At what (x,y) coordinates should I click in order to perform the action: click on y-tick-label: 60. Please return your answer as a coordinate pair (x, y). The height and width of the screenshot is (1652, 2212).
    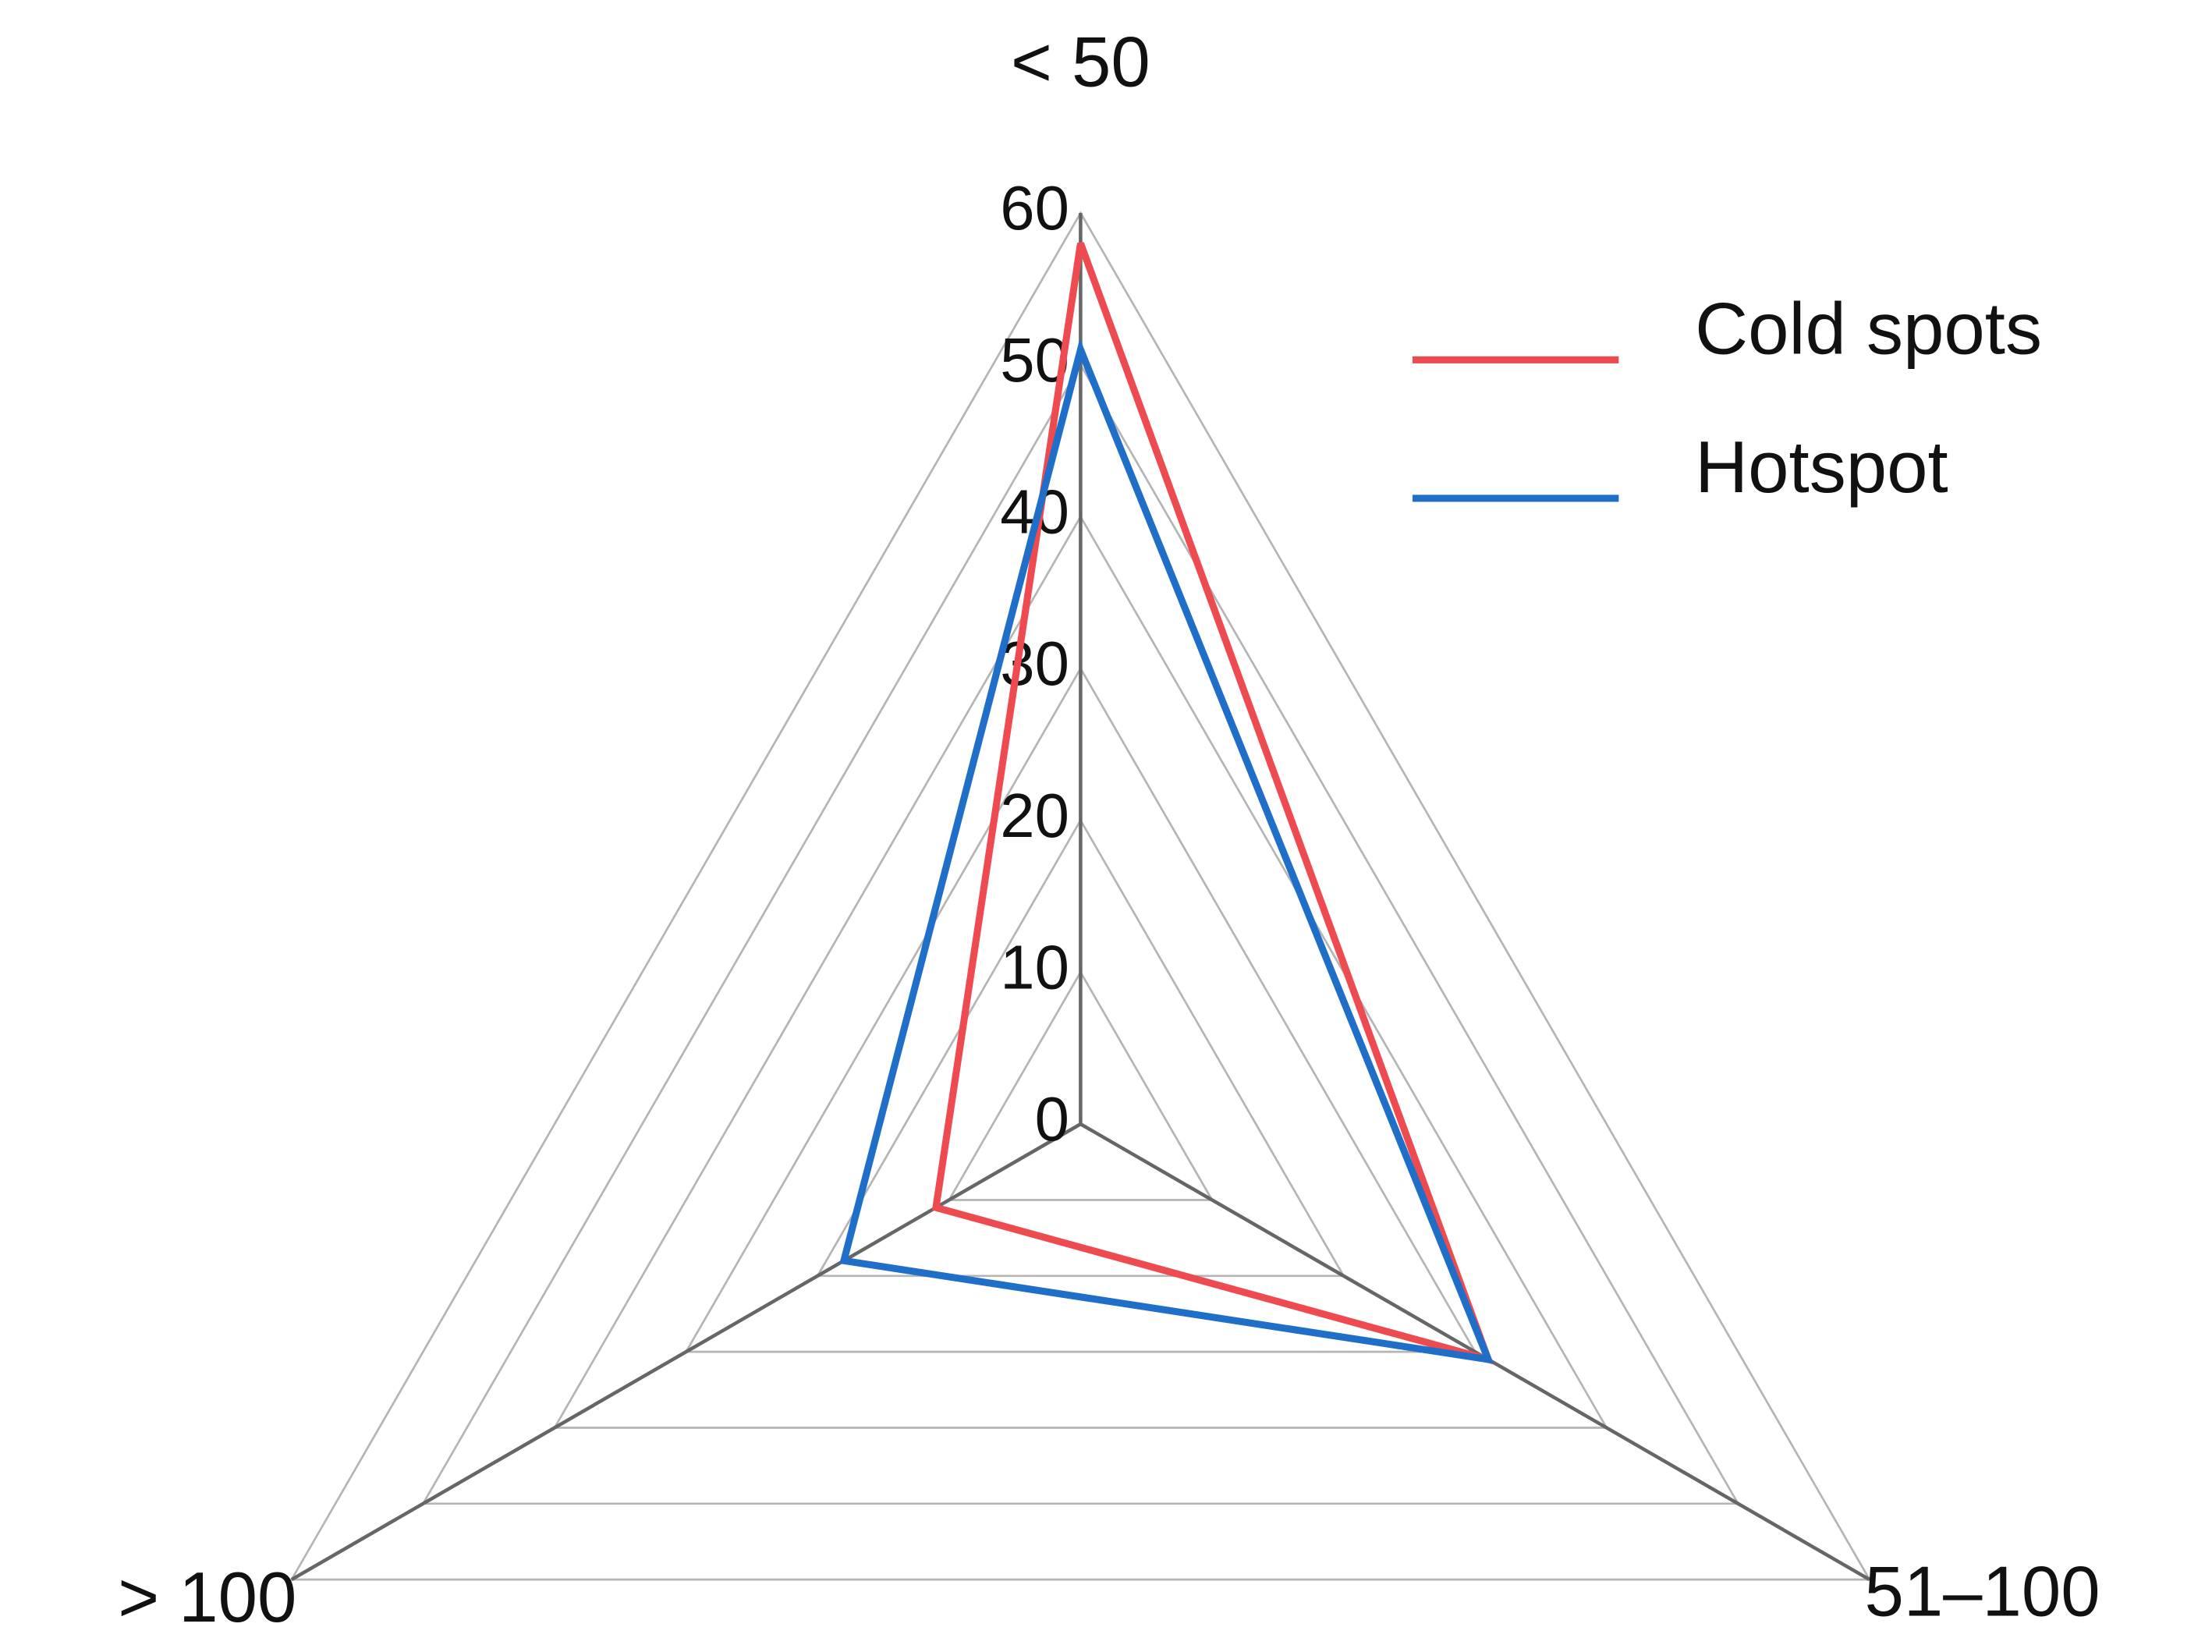
    Looking at the image, I should click on (1034, 208).